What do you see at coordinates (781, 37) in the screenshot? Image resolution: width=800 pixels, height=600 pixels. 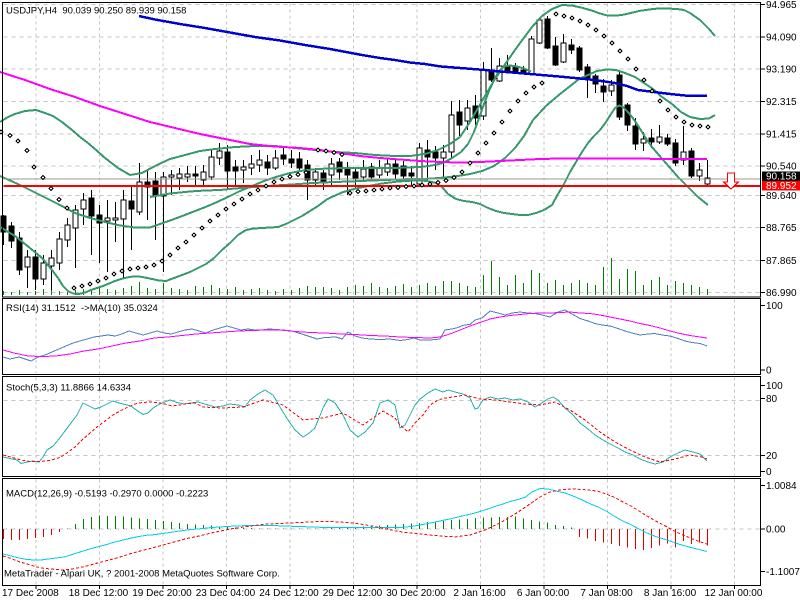 I see `svg-text: 94.090` at bounding box center [781, 37].